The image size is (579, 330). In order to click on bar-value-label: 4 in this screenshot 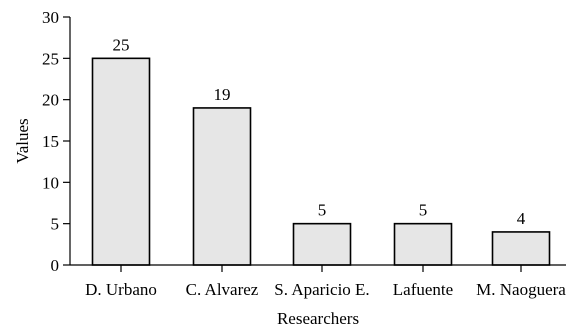, I will do `click(521, 218)`.